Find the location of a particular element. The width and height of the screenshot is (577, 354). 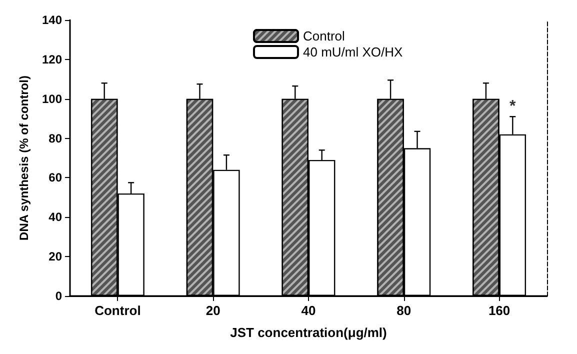

x-tick-label: Control is located at coordinates (117, 310).